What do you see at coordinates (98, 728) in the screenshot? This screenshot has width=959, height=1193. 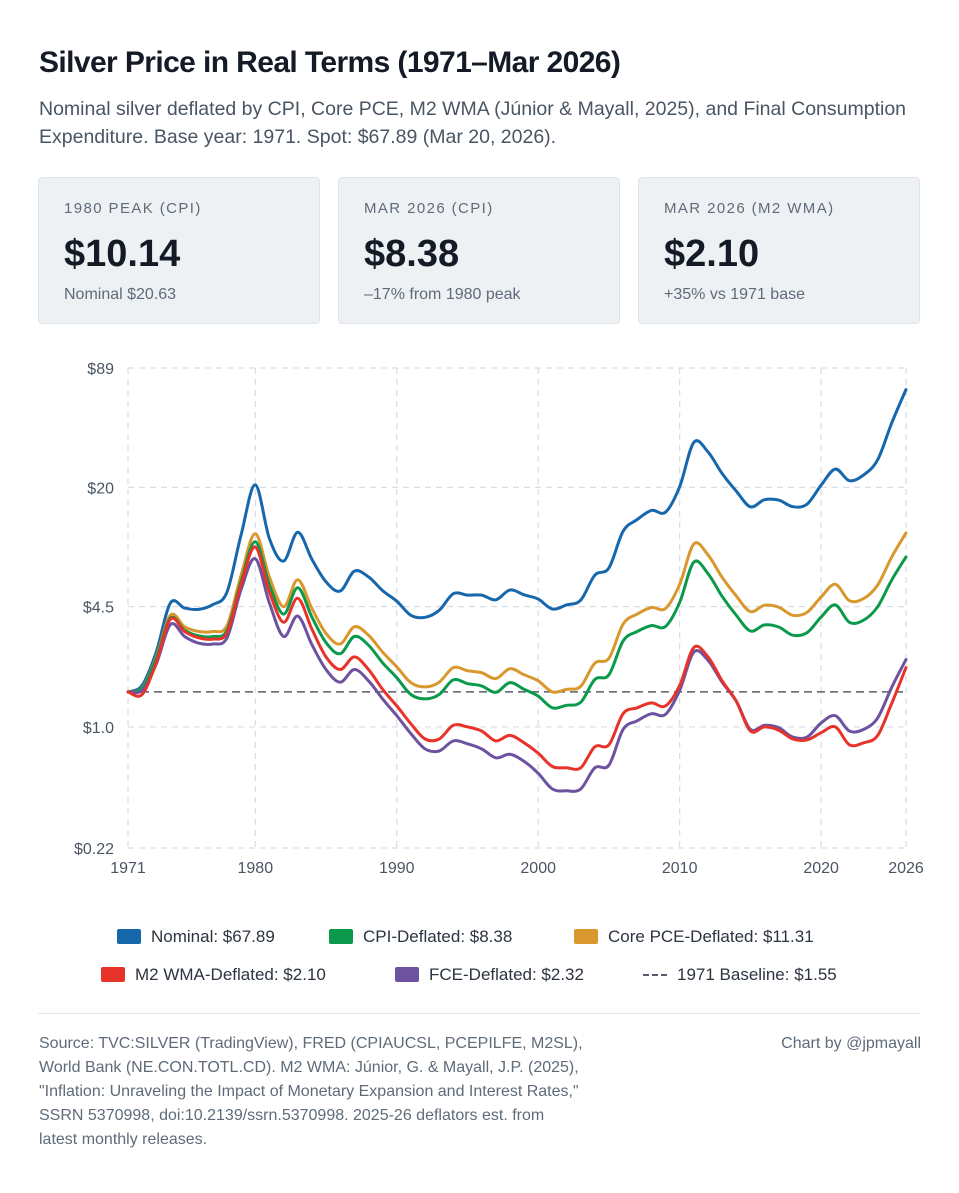 I see `y-tick-label: $1.0` at bounding box center [98, 728].